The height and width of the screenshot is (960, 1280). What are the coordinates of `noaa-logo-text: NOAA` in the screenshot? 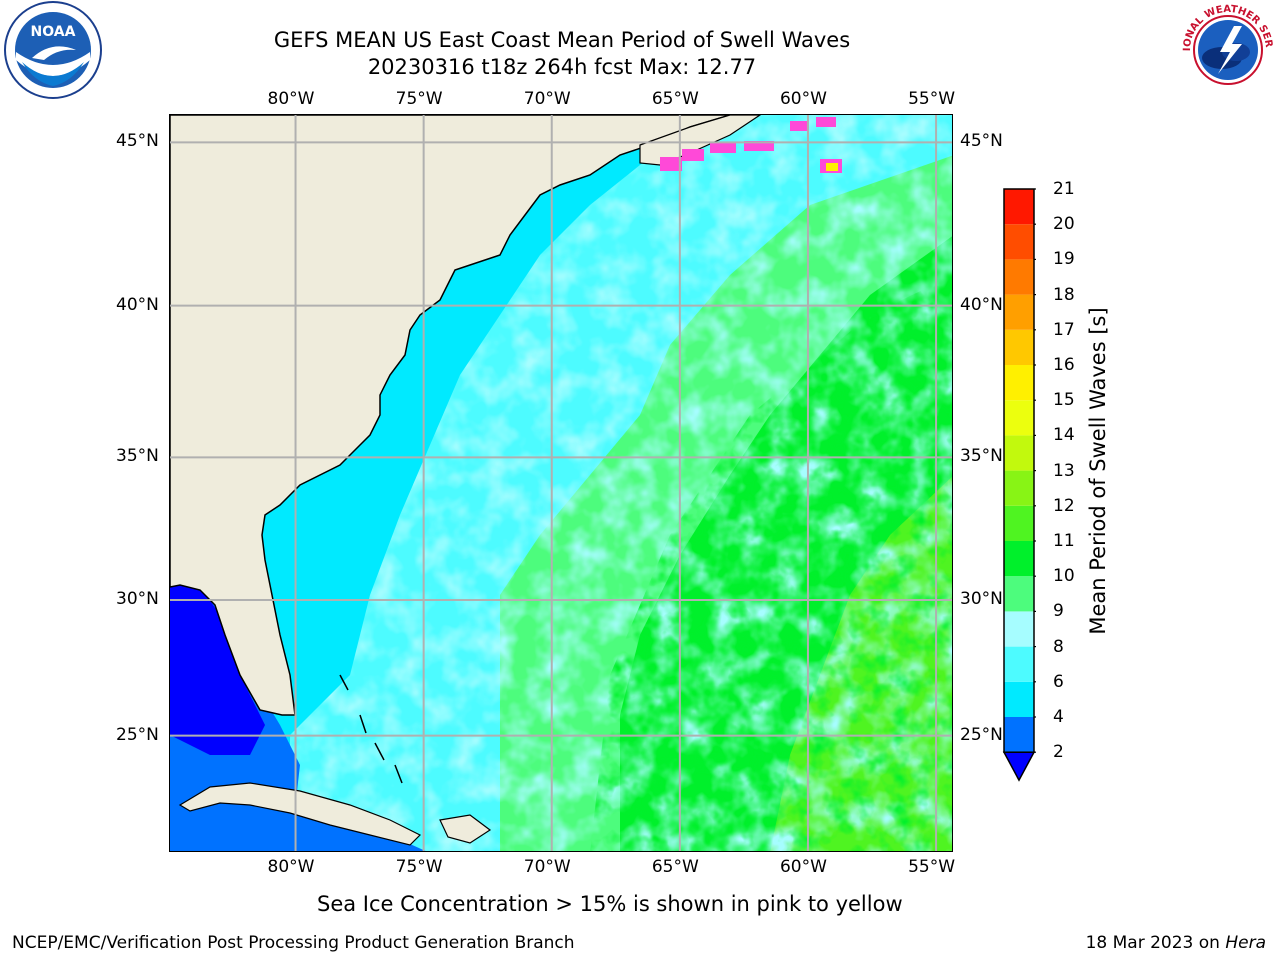 It's located at (53, 32).